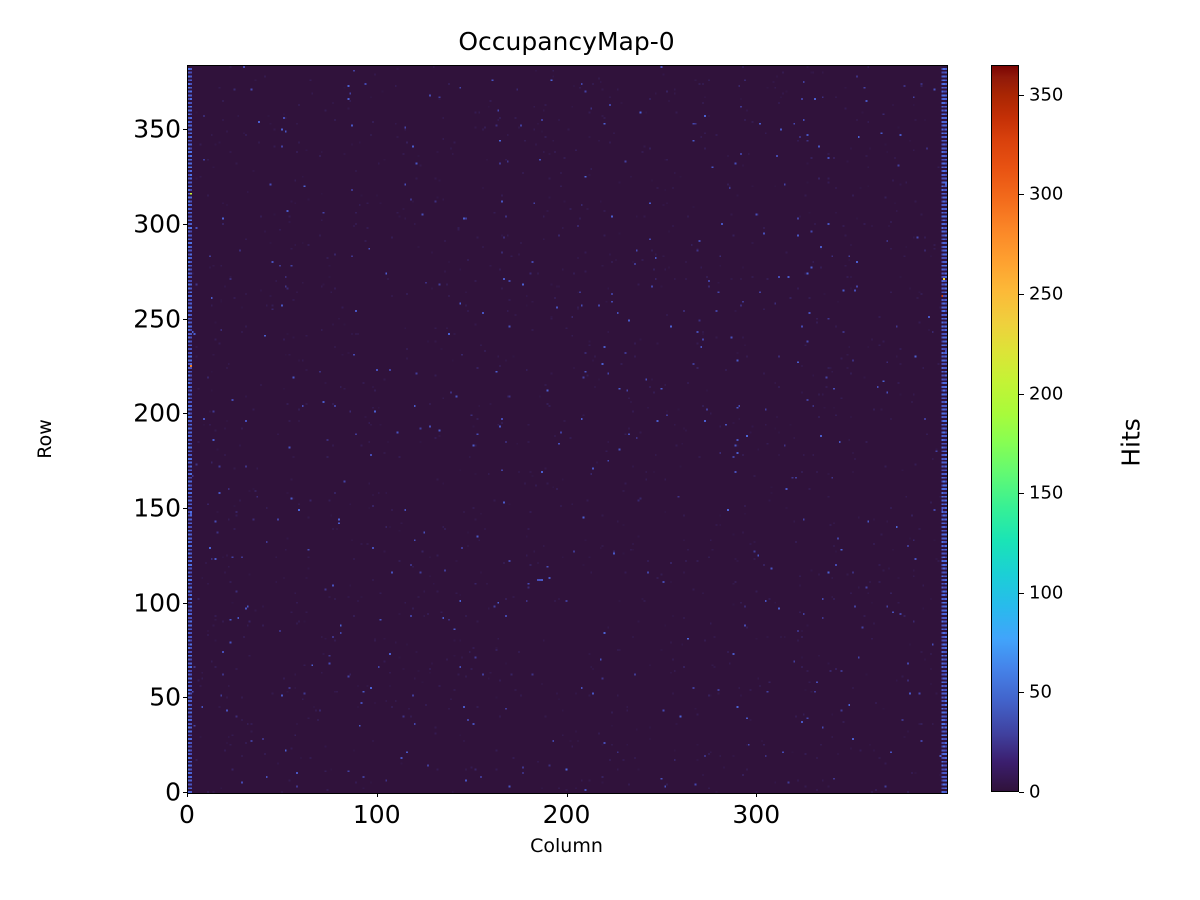 The width and height of the screenshot is (1200, 900). Describe the element at coordinates (157, 129) in the screenshot. I see `y-tick-label: 350` at that location.